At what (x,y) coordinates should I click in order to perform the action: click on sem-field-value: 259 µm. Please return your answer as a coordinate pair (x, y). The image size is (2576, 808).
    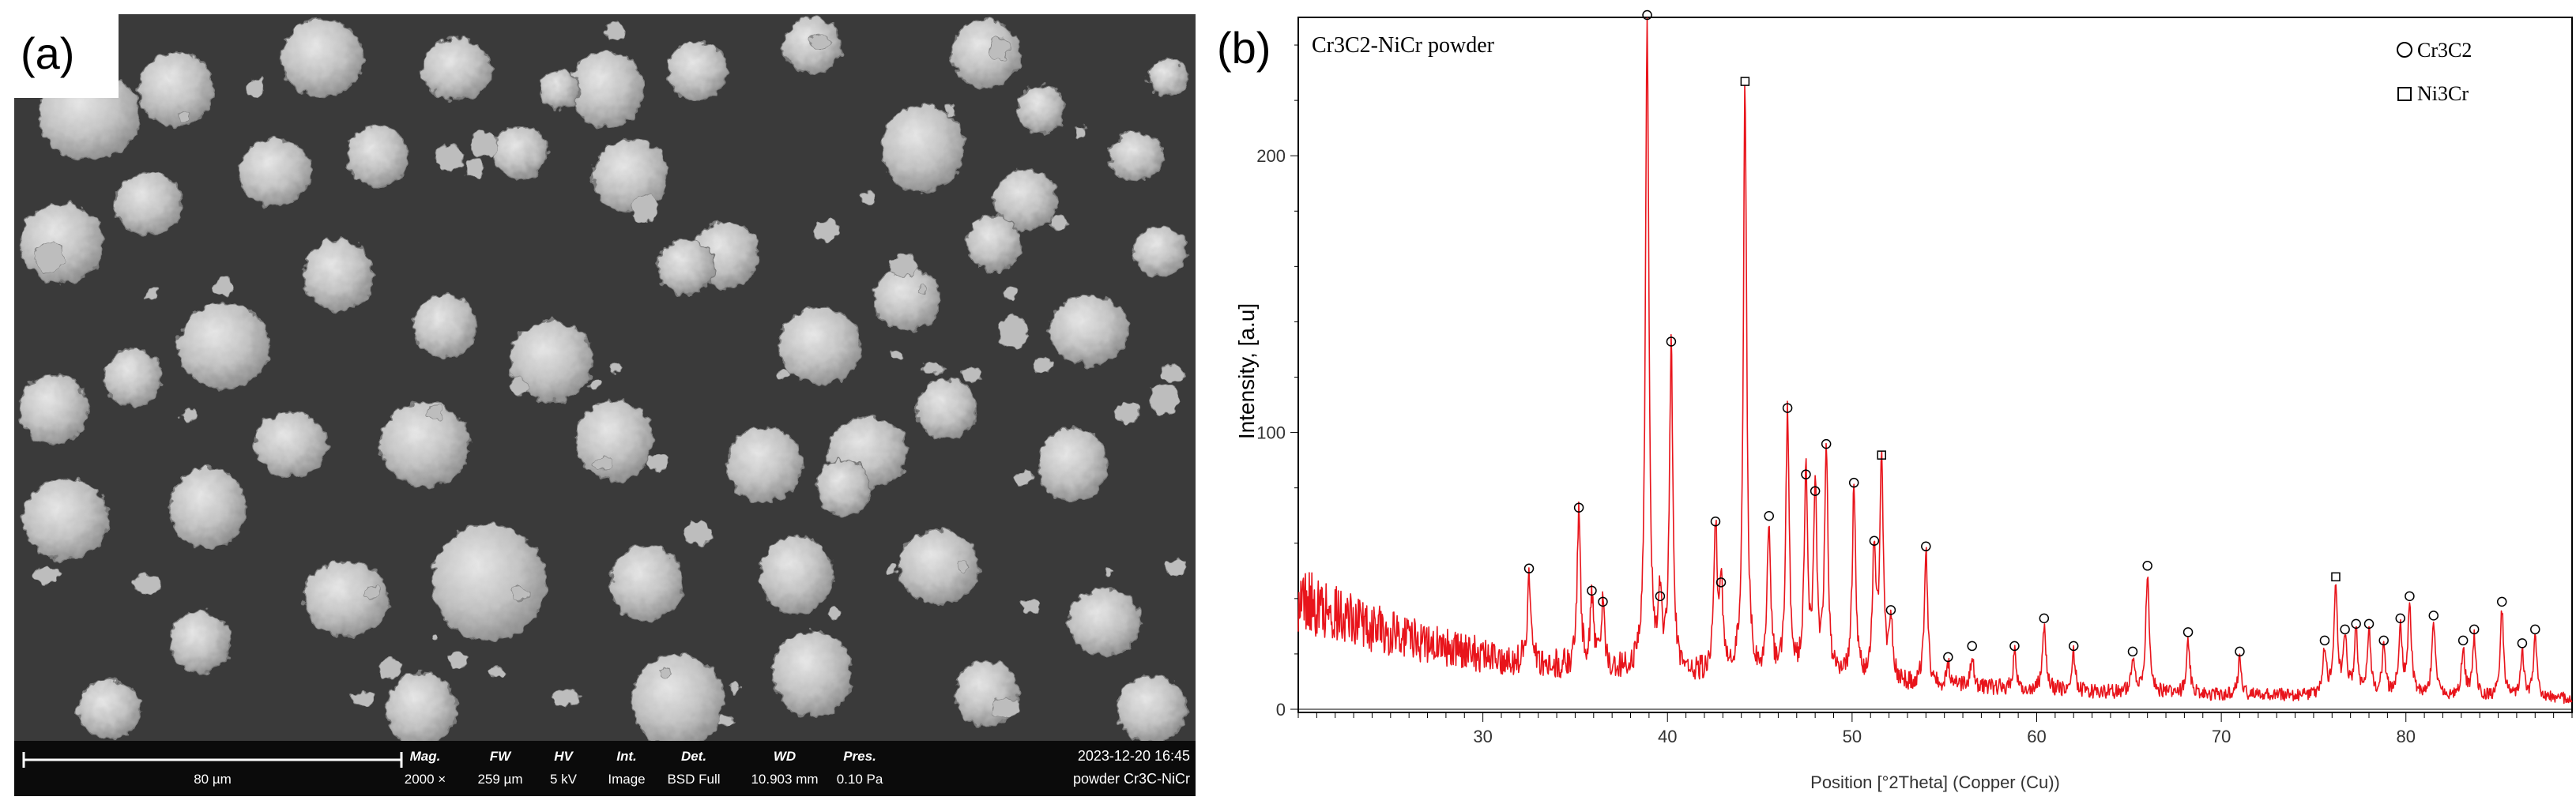
    Looking at the image, I should click on (499, 779).